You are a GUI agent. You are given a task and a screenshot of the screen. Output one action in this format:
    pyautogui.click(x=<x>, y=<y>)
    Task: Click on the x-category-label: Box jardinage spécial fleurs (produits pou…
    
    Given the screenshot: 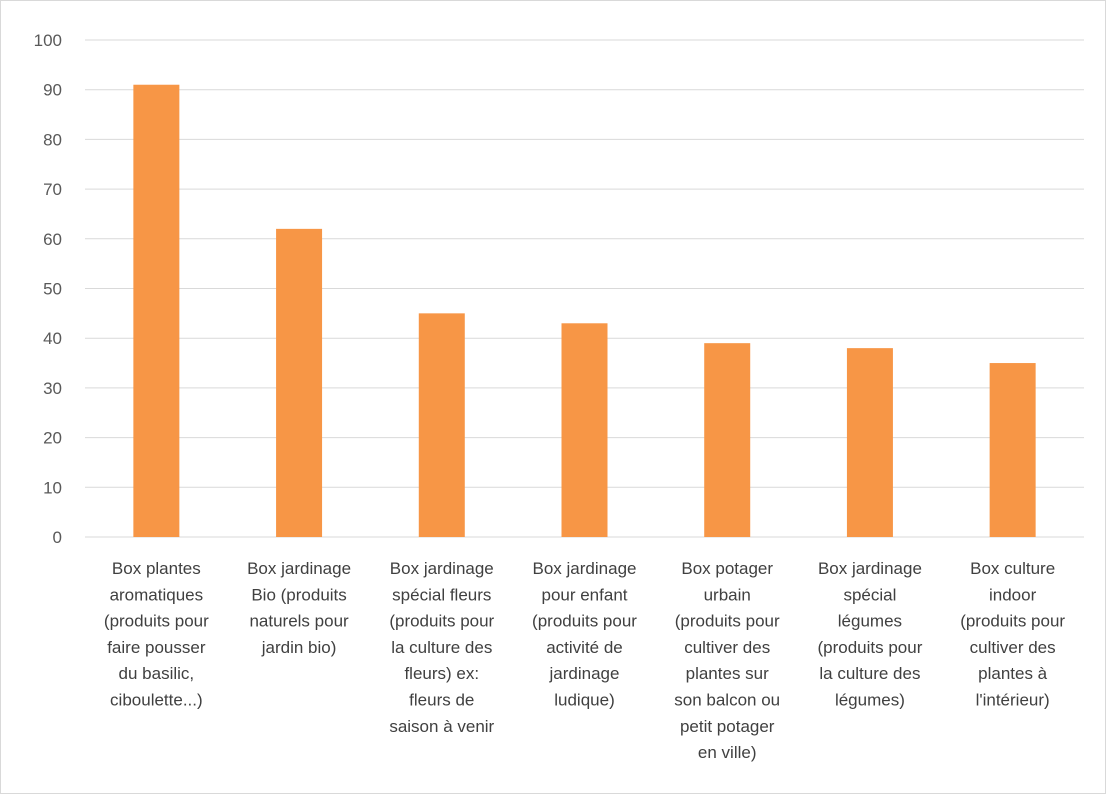 What is the action you would take?
    pyautogui.click(x=441, y=647)
    